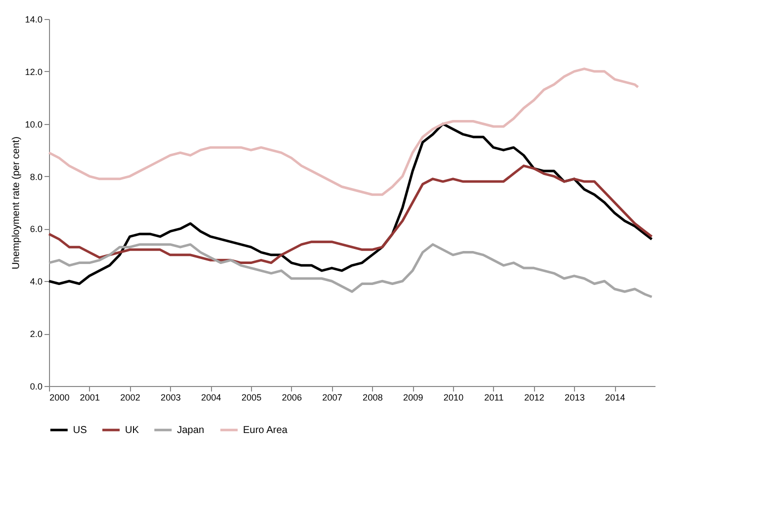 This screenshot has width=763, height=507. Describe the element at coordinates (132, 430) in the screenshot. I see `legend-label: UK` at that location.